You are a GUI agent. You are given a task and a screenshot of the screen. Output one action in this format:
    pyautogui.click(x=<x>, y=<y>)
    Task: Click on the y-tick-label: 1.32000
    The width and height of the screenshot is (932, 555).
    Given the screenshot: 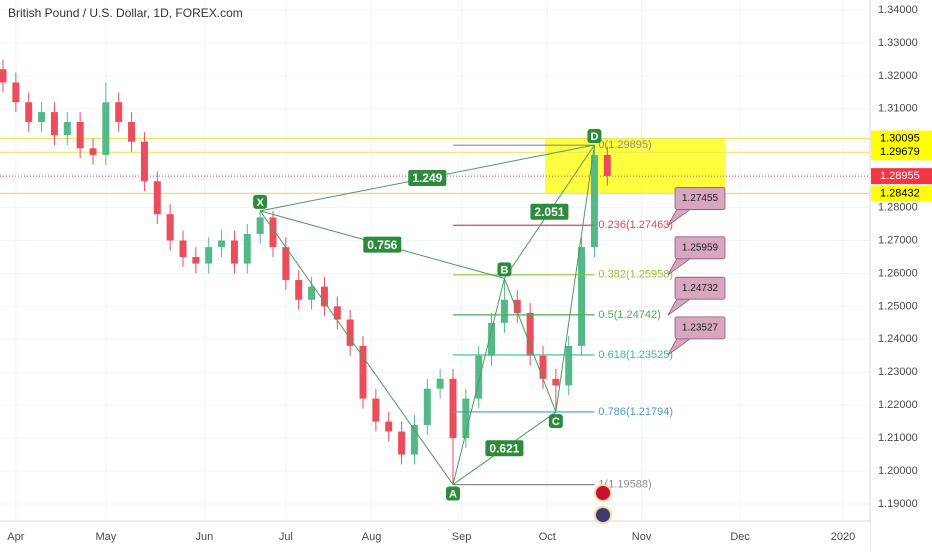 What is the action you would take?
    pyautogui.click(x=898, y=76)
    